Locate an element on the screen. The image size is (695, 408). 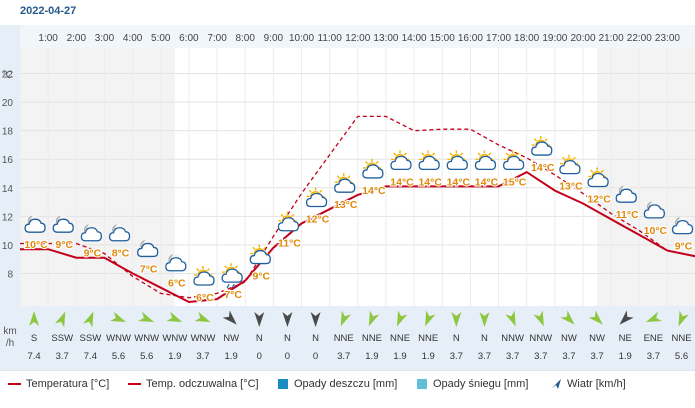
temperature-data-label: 12°C is located at coordinates (318, 219).